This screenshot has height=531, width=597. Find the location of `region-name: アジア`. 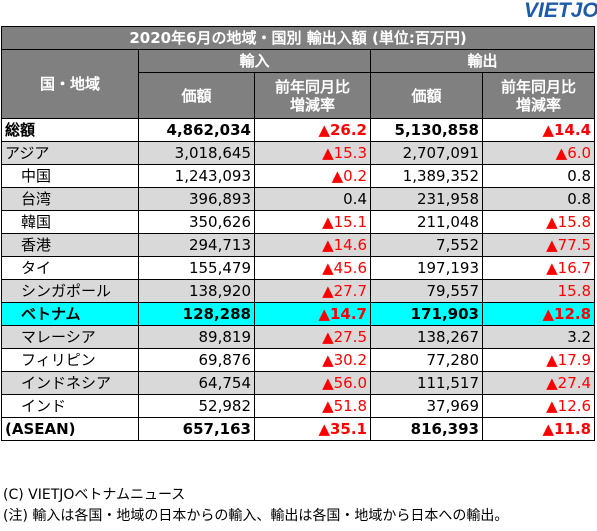

region-name: アジア is located at coordinates (70, 153).